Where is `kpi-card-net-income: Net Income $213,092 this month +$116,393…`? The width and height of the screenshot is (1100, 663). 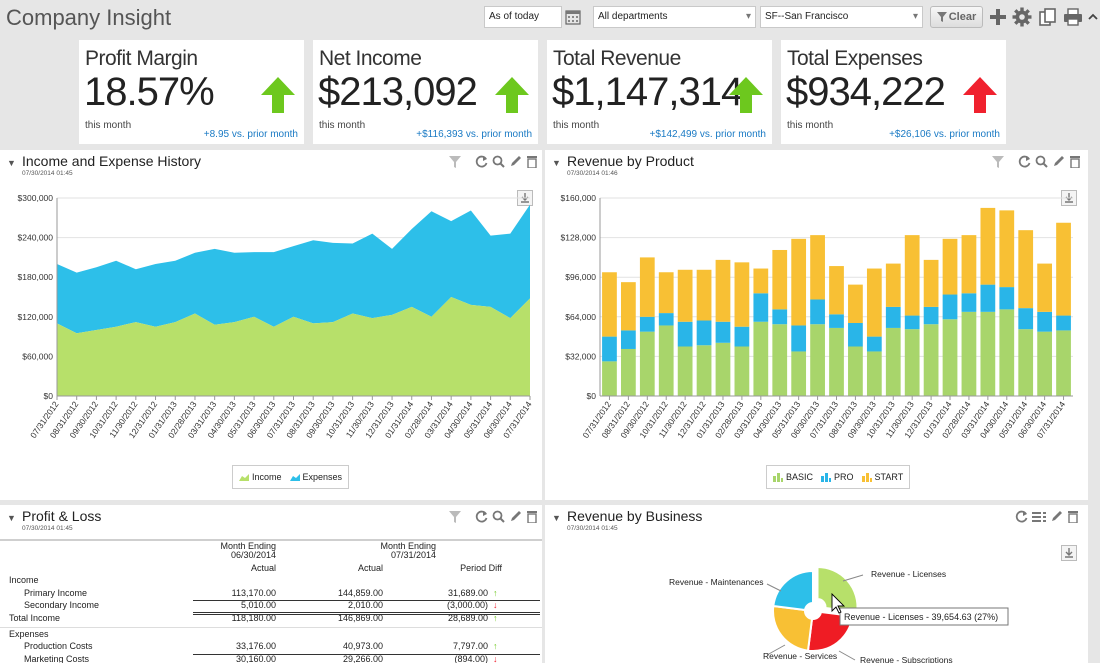 kpi-card-net-income: Net Income $213,092 this month +$116,393… is located at coordinates (425, 92).